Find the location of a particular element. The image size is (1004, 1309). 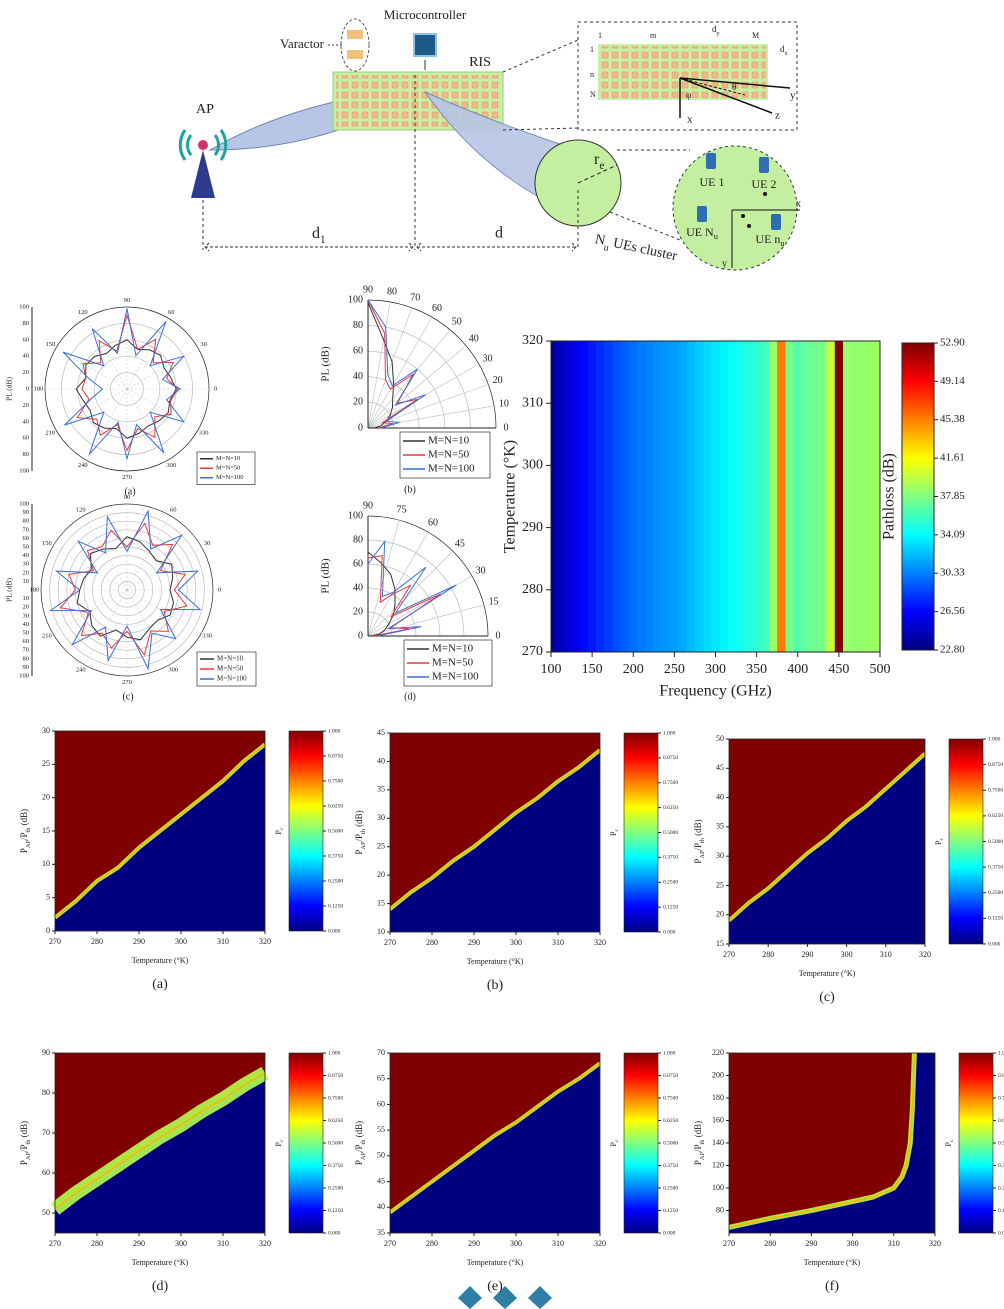

theta-tick-label: 50 is located at coordinates (457, 322).